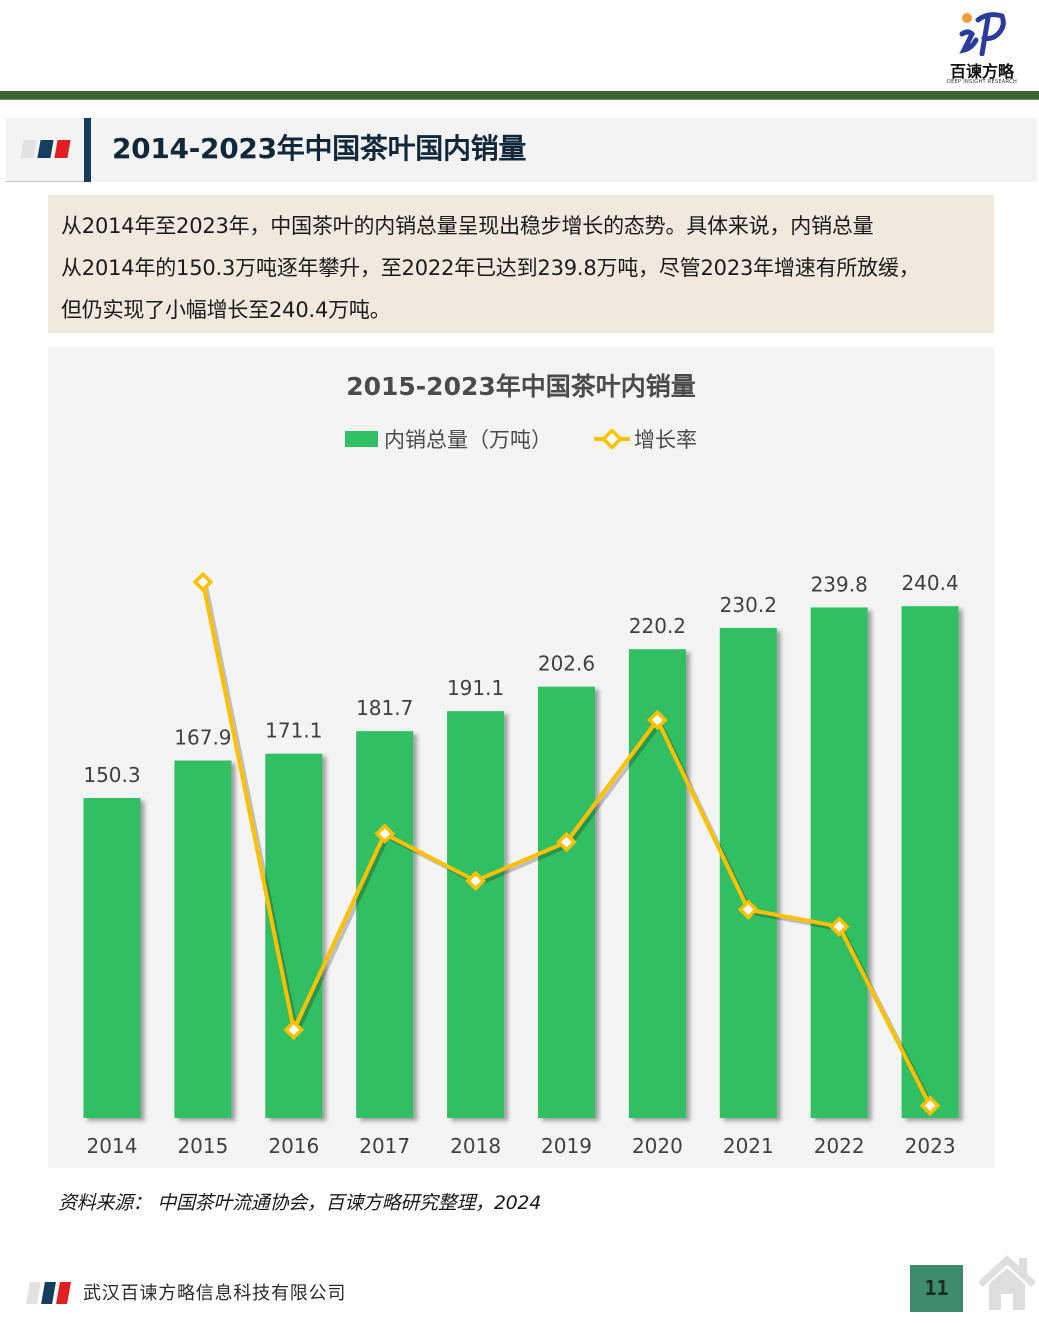 The image size is (1039, 1323). I want to click on bar-data-label: 150.3, so click(111, 775).